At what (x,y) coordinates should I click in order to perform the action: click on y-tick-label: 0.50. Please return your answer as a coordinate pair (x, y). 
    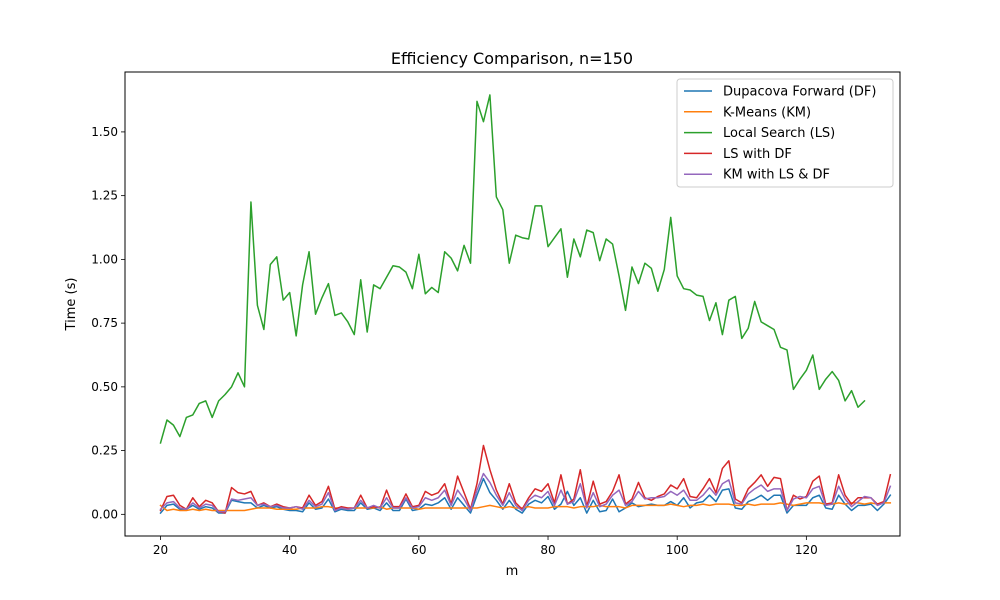
    Looking at the image, I should click on (104, 387).